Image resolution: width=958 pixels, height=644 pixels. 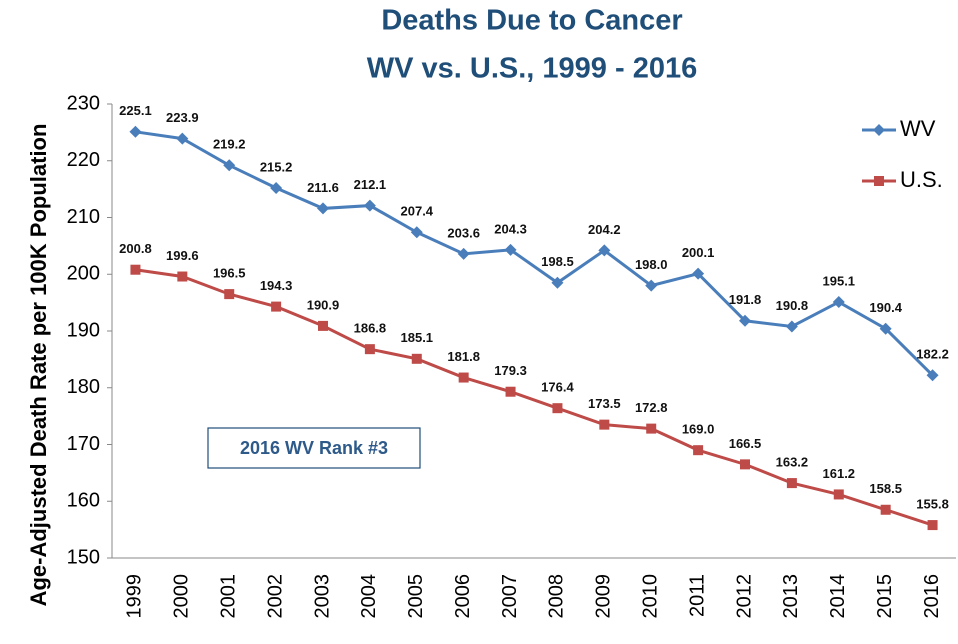 I want to click on data-label: 196.5, so click(x=229, y=273).